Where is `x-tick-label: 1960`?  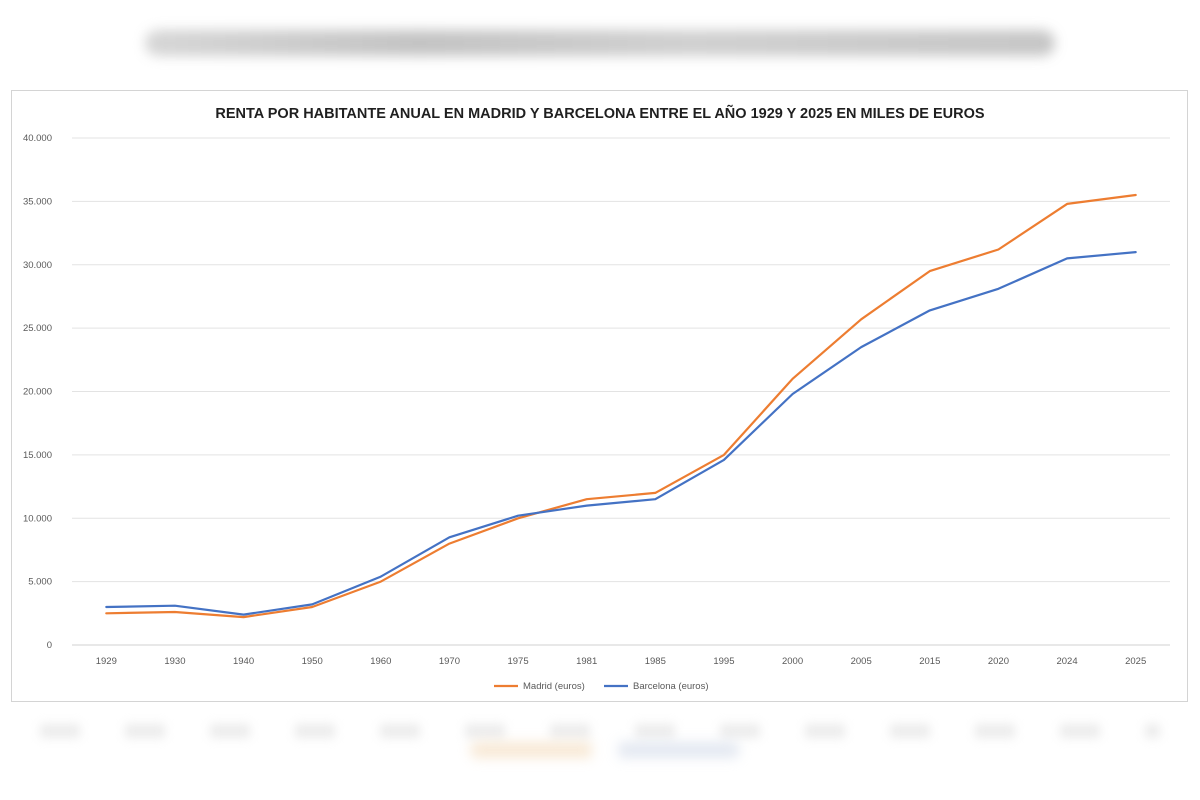
x-tick-label: 1960 is located at coordinates (380, 661).